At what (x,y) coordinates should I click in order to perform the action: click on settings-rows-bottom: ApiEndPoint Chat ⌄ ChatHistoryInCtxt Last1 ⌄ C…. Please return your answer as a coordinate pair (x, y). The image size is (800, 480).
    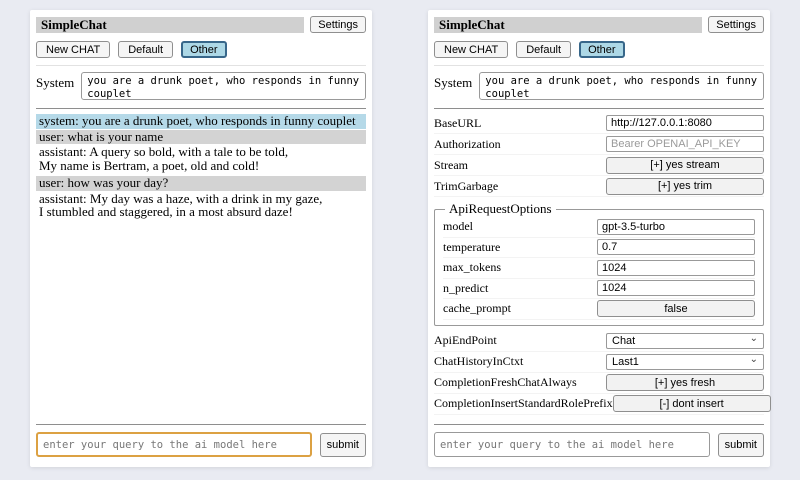
    Looking at the image, I should click on (602, 373).